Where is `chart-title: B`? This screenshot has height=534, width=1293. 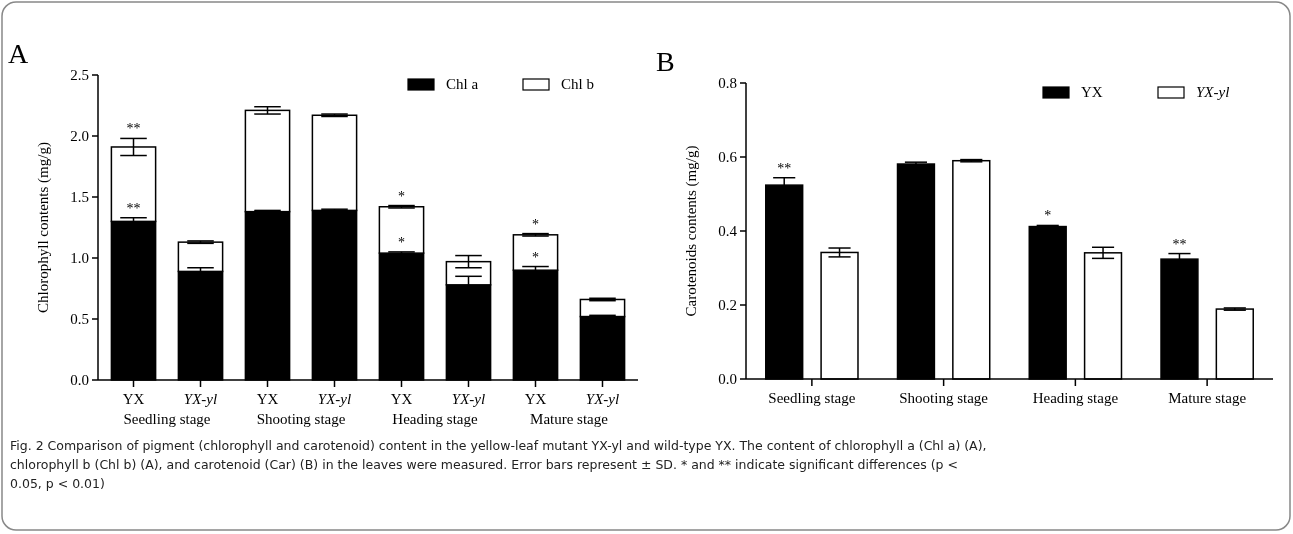
chart-title: B is located at coordinates (665, 61).